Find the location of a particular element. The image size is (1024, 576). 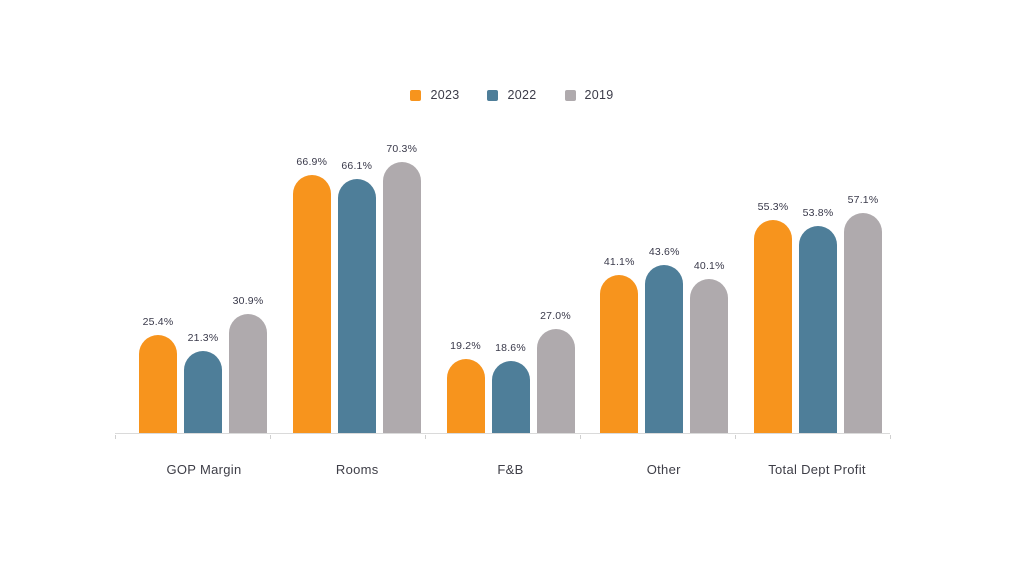

bar-value-label: 70.3% is located at coordinates (402, 149).